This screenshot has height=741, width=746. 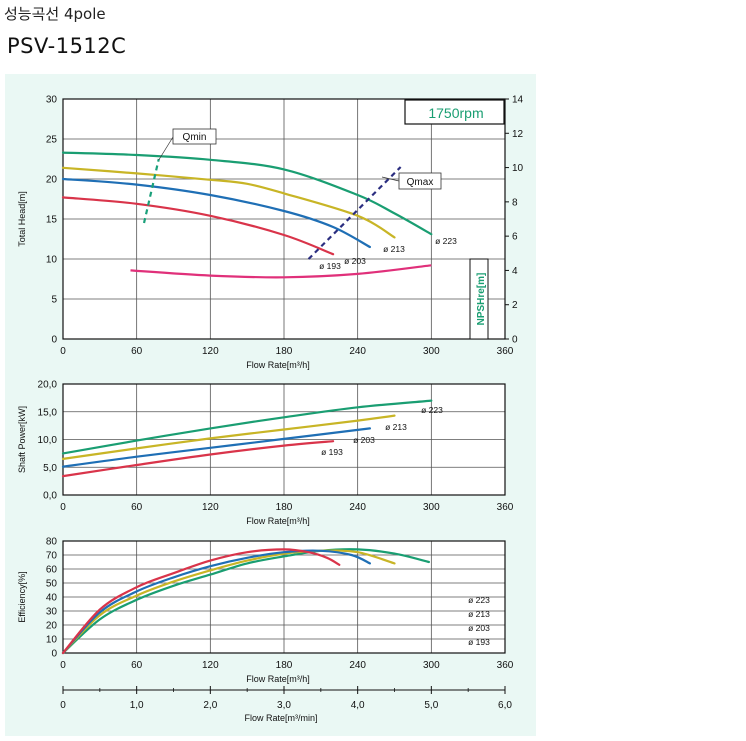 I want to click on y-tick-label: 15, so click(x=52, y=220).